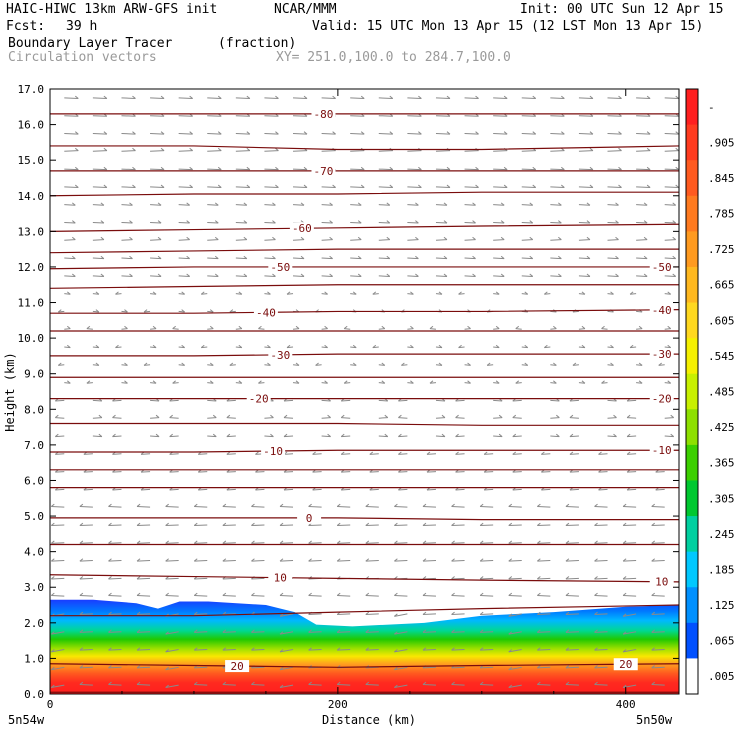 The image size is (740, 740). I want to click on colorbar-label: .185, so click(721, 569).